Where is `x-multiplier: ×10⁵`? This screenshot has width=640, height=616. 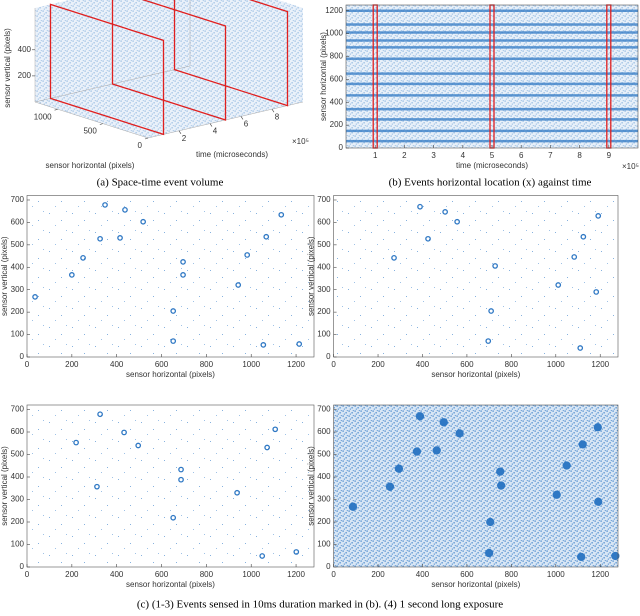
x-multiplier: ×10⁵ is located at coordinates (300, 141).